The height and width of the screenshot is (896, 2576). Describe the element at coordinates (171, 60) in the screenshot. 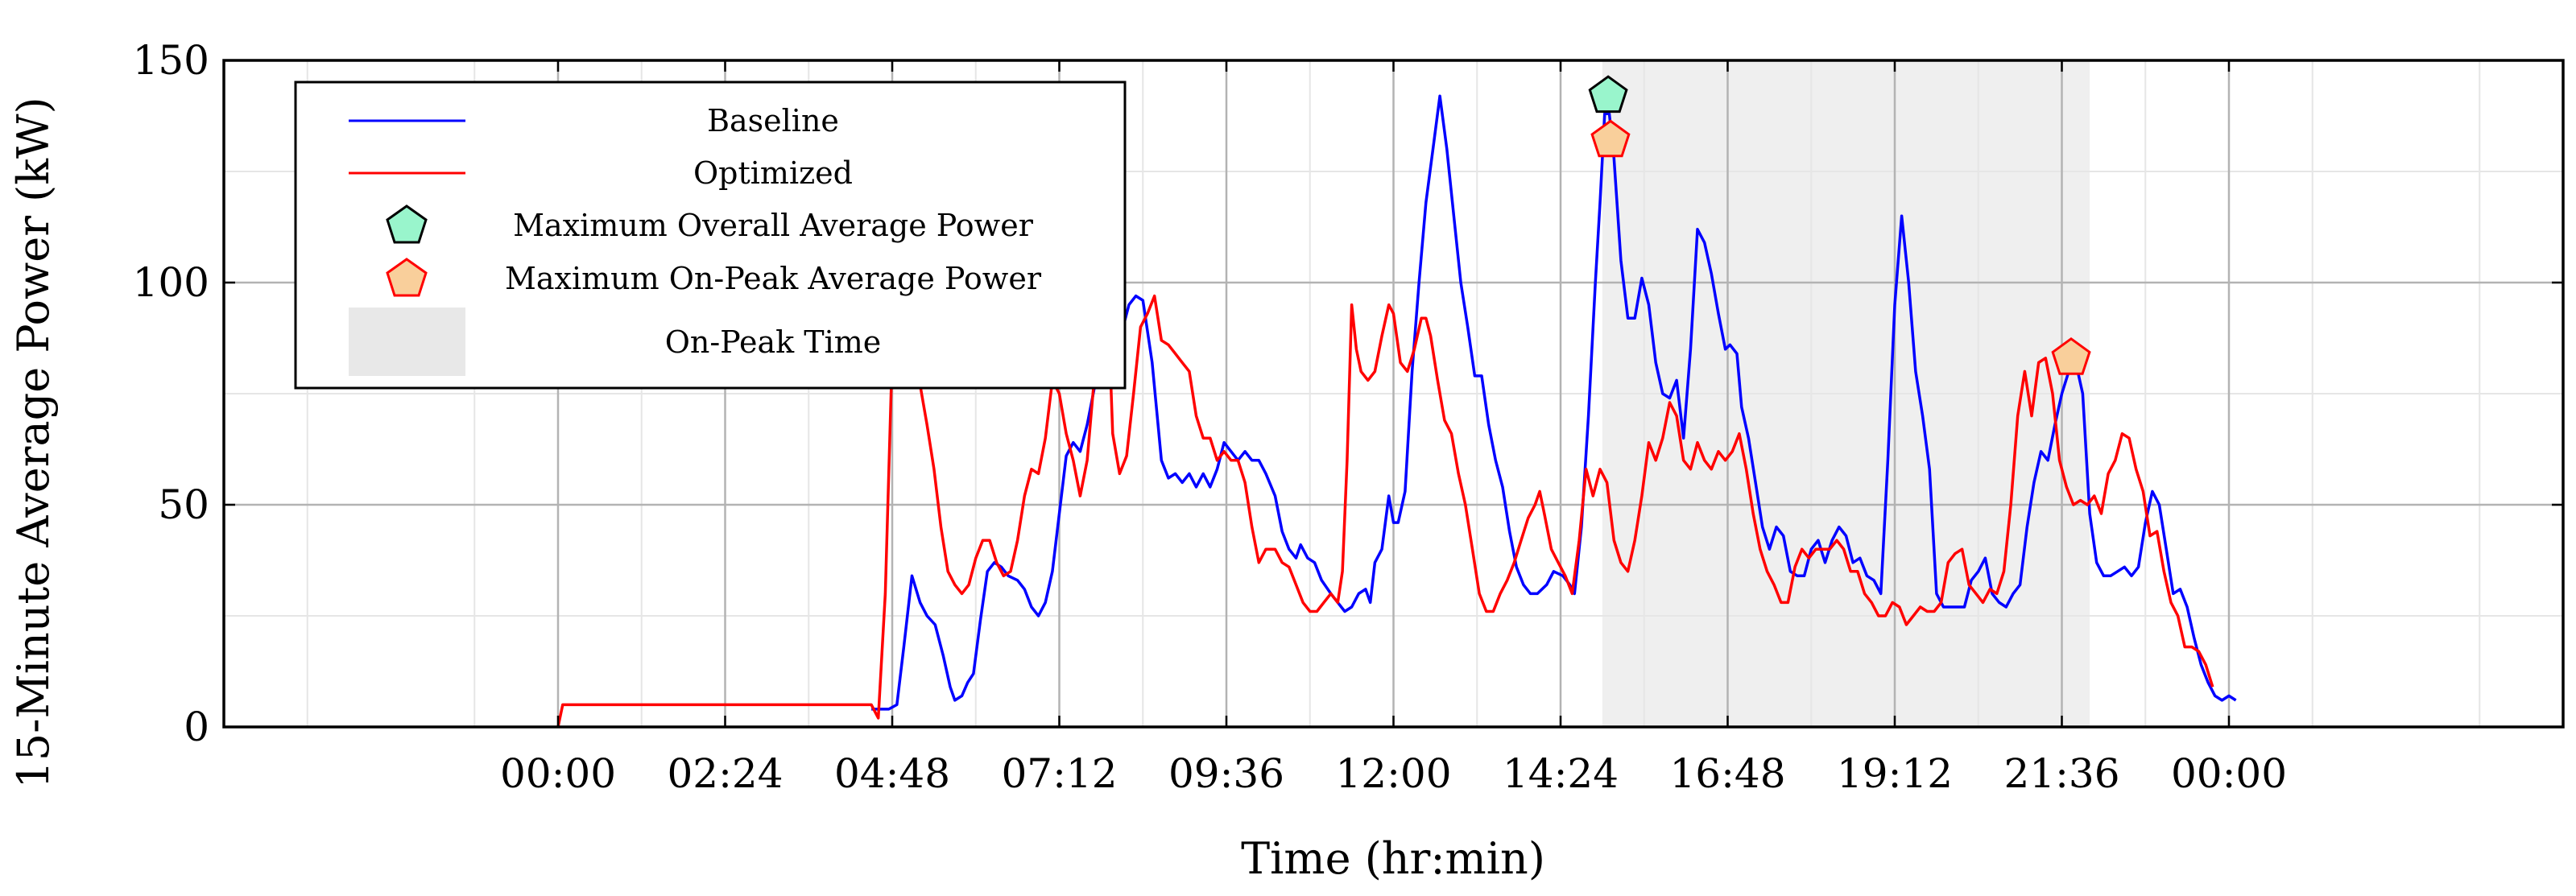

I see `y-tick-label: 150` at that location.